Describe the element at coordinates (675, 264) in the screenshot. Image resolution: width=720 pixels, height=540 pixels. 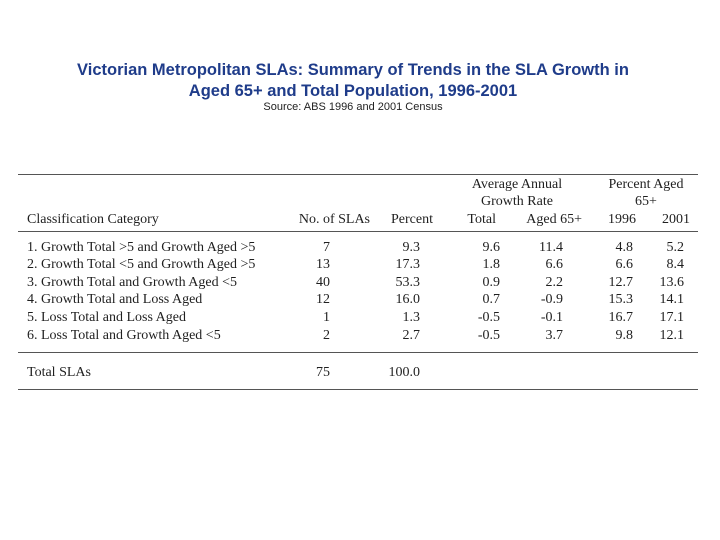
I see `row-2-2001: 8.4` at that location.